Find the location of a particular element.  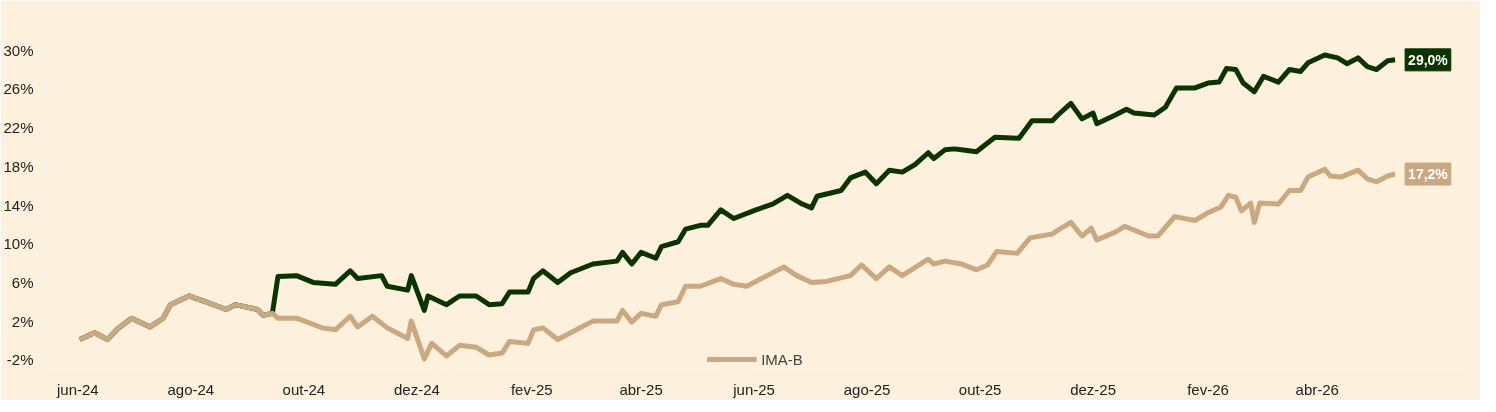

x-tick-label: jun-24 is located at coordinates (77, 389).